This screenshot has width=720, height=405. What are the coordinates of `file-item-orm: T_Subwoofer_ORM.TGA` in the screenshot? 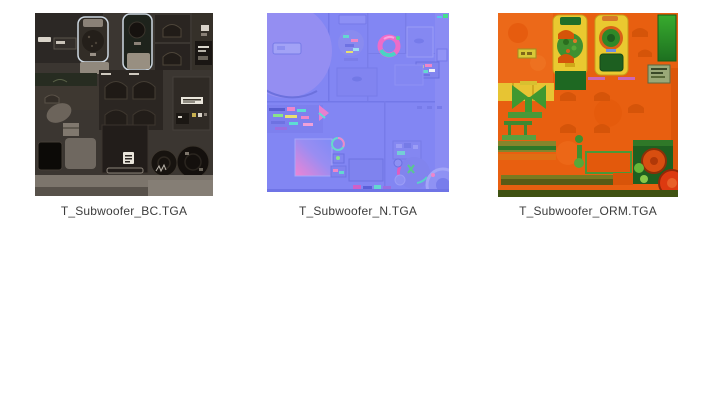 It's located at (588, 115).